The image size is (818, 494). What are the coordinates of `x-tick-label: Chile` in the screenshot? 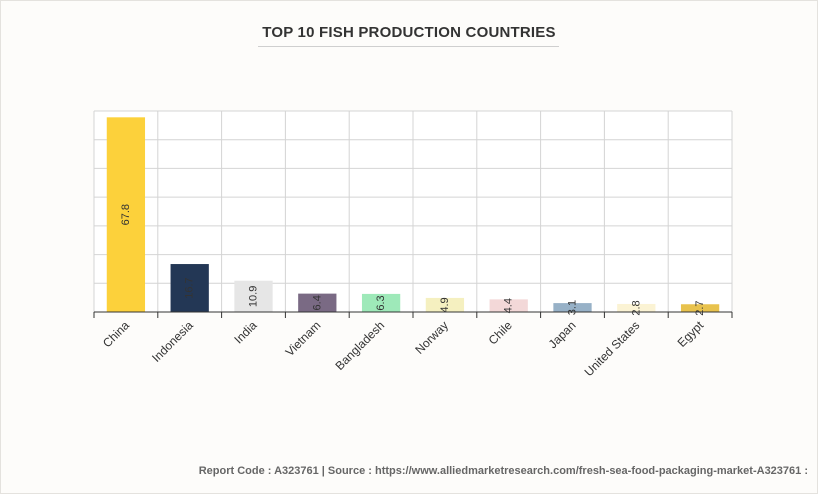 It's located at (500, 332).